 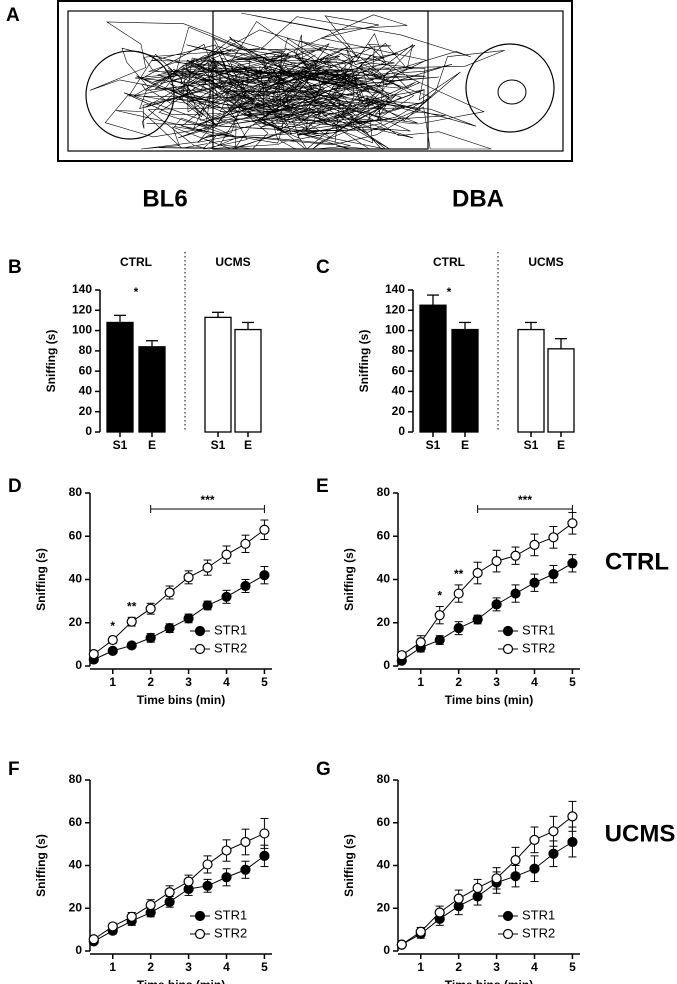 I want to click on condition-label: CTRL, so click(x=637, y=561).